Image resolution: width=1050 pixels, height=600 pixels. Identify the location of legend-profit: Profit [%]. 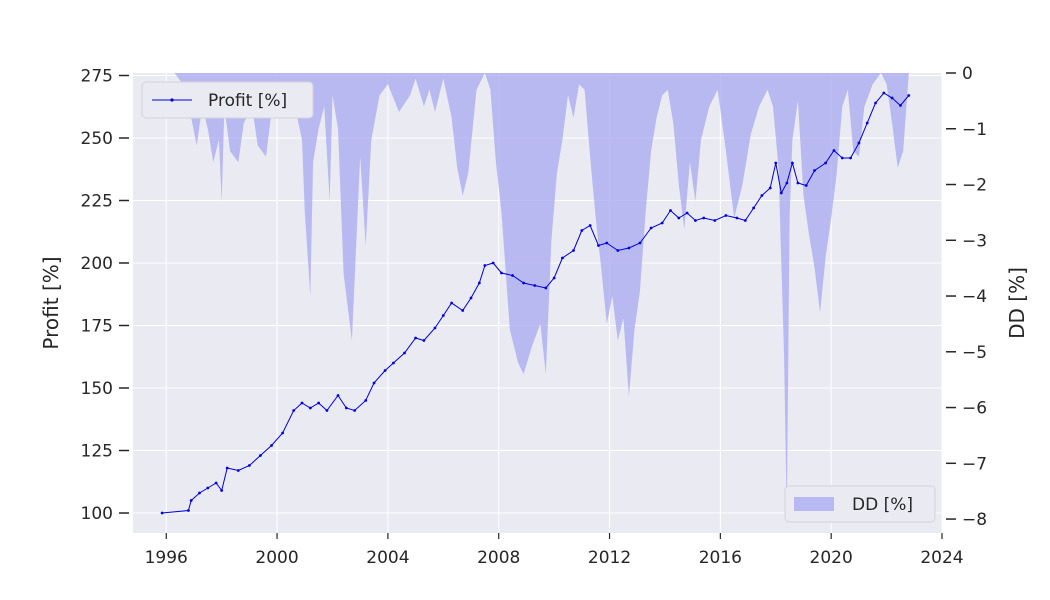
(227, 100).